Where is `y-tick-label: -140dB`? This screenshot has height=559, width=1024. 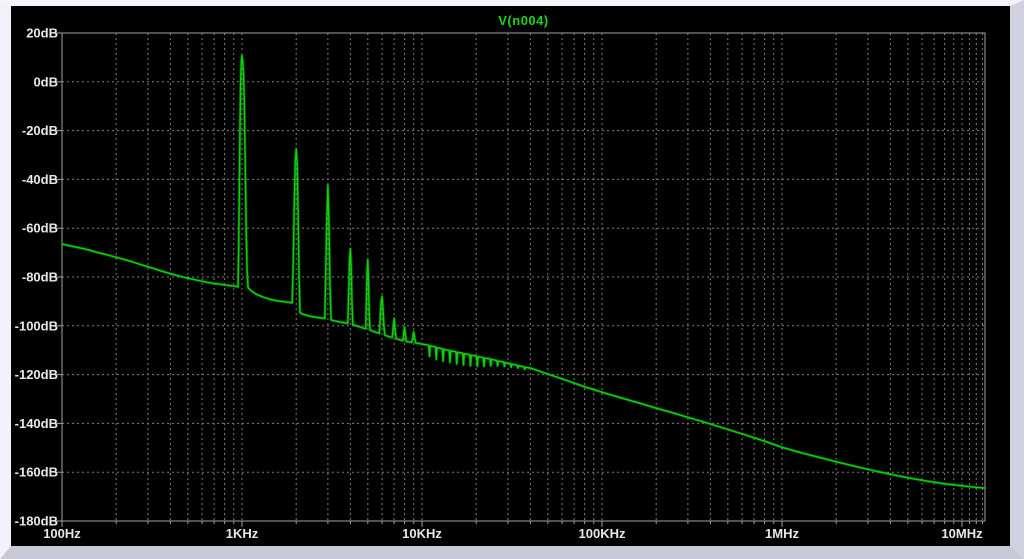 y-tick-label: -140dB is located at coordinates (36, 423).